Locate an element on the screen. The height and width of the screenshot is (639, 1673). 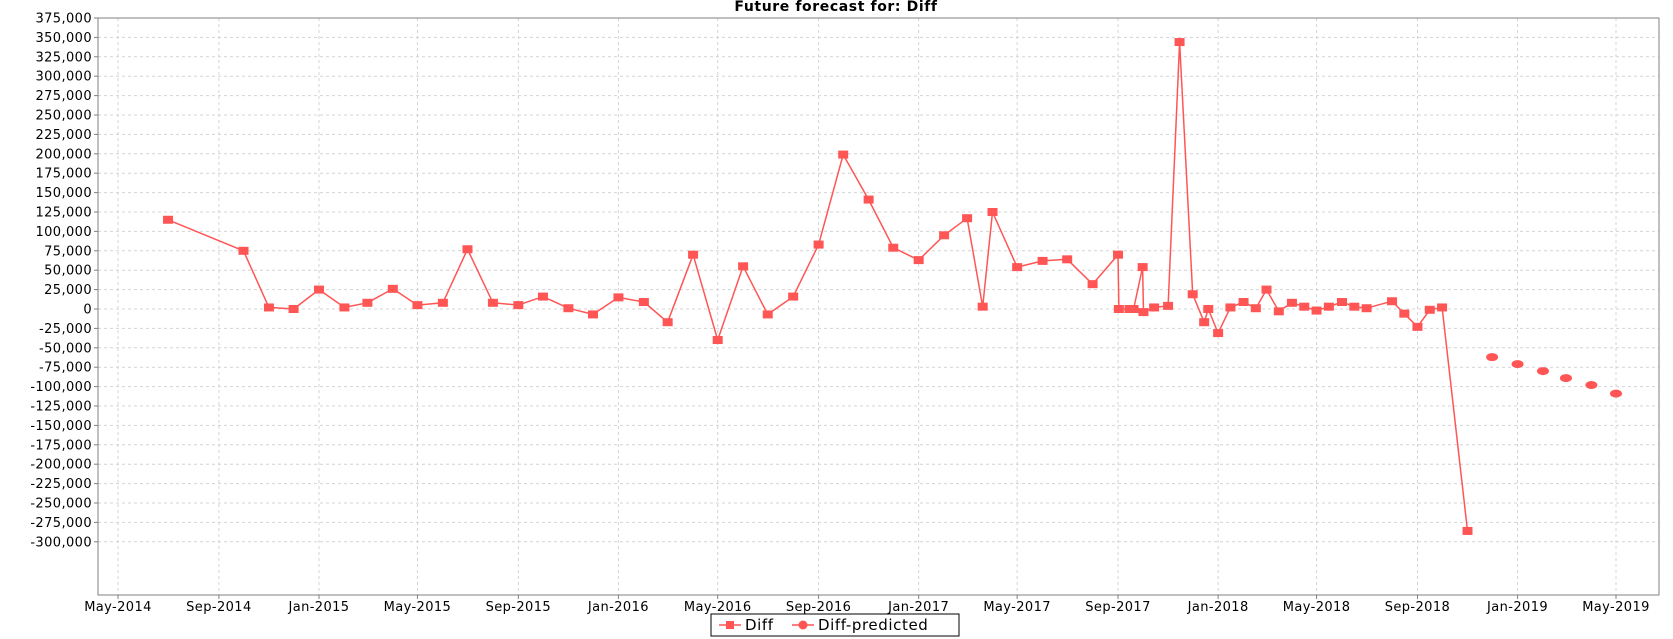
y-tick-label: -25,000 is located at coordinates (65, 329).